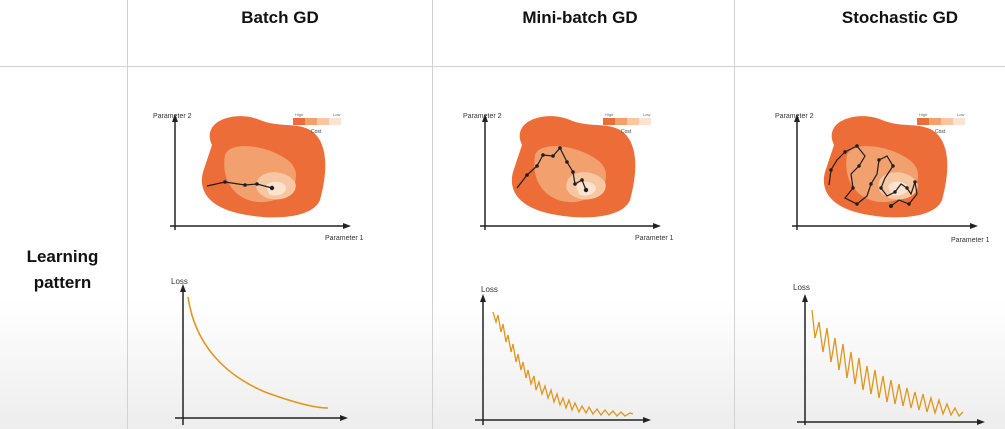  What do you see at coordinates (62, 282) in the screenshot?
I see `row-label-line-2: pattern` at bounding box center [62, 282].